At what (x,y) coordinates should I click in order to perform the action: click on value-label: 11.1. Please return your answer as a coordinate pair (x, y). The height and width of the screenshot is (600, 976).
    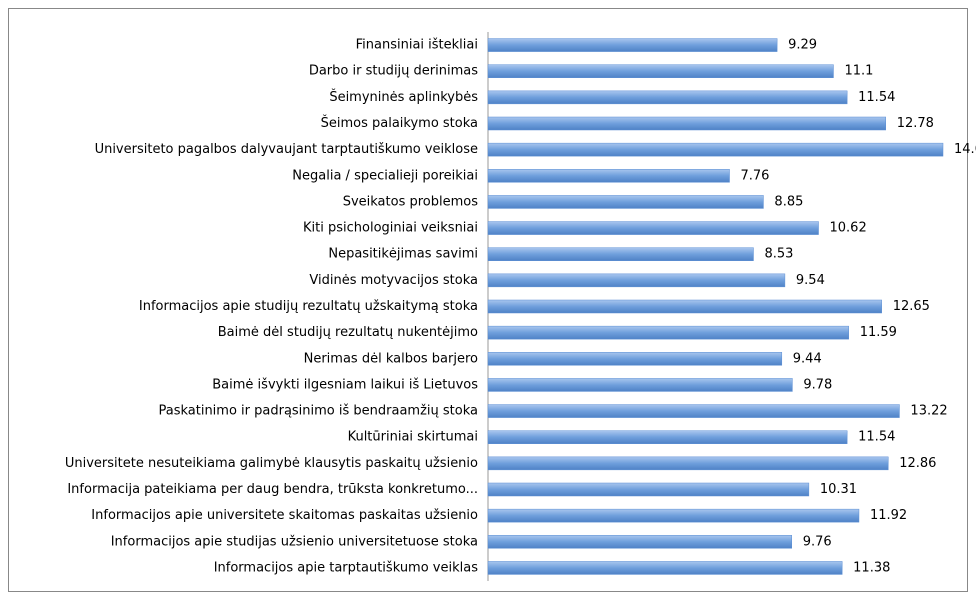
    Looking at the image, I should click on (858, 71).